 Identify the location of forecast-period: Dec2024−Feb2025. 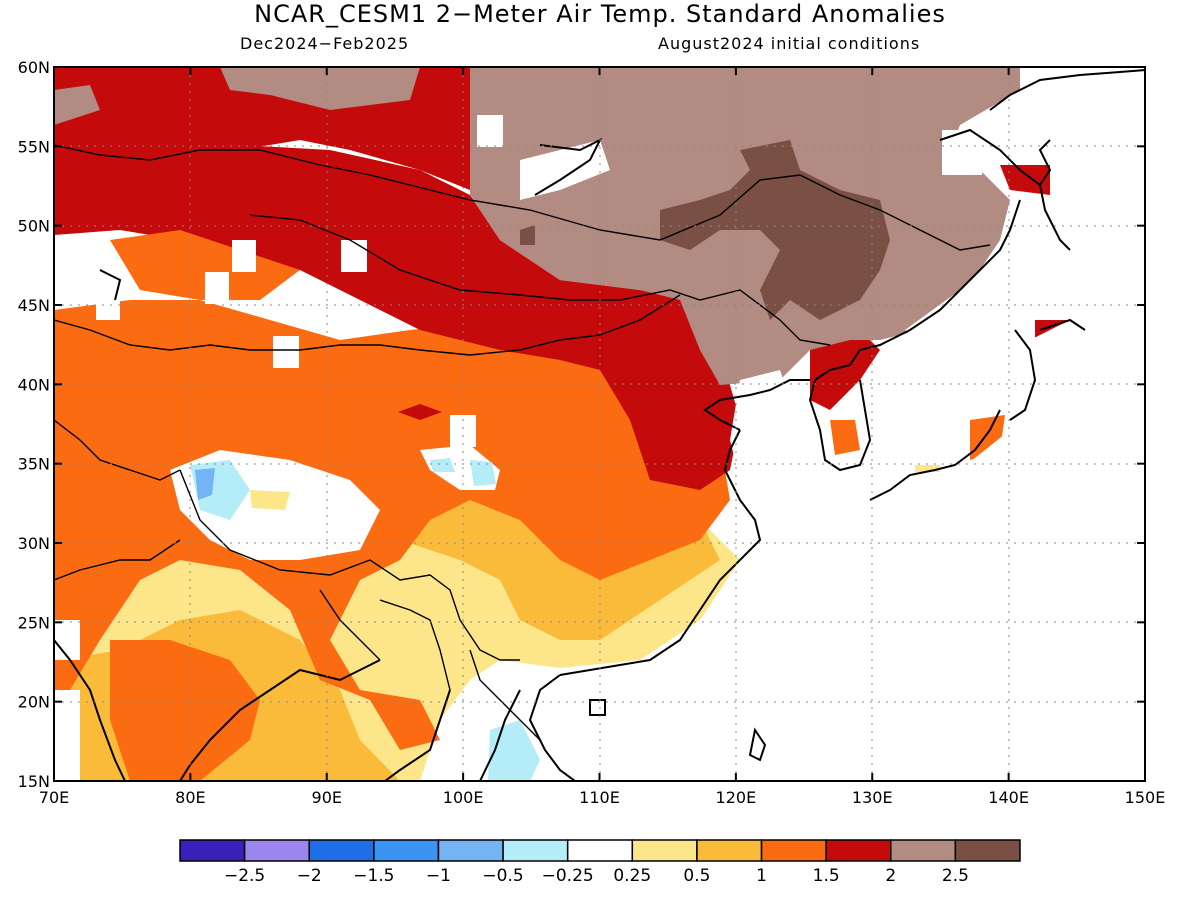
(325, 43).